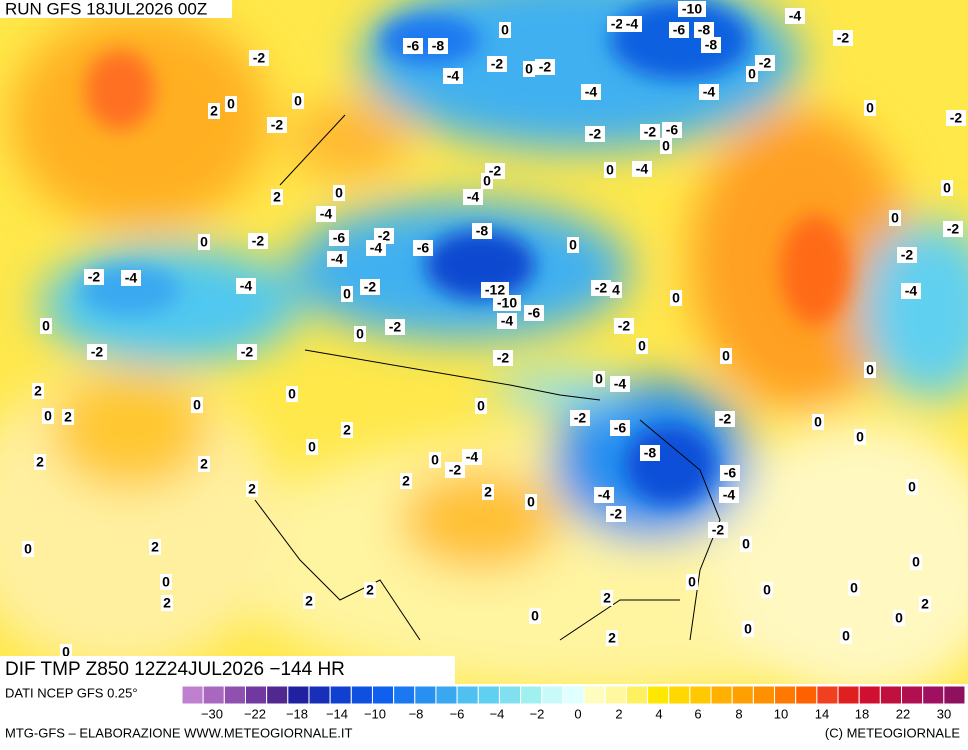 This screenshot has height=750, width=968. Describe the element at coordinates (497, 713) in the screenshot. I see `colorbar-label: −4` at that location.